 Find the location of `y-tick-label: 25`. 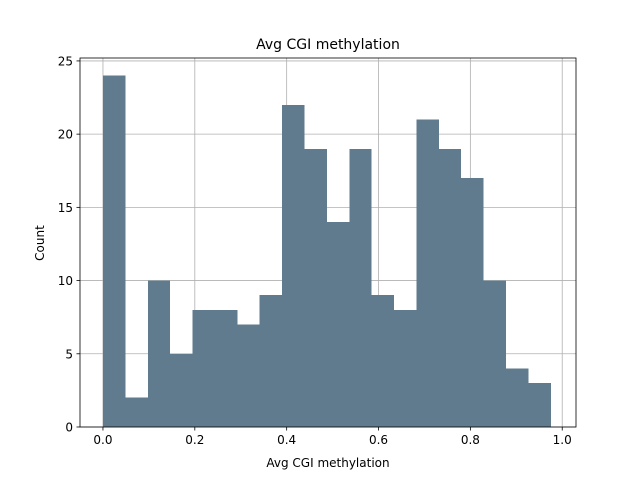

y-tick-label: 25 is located at coordinates (65, 61).